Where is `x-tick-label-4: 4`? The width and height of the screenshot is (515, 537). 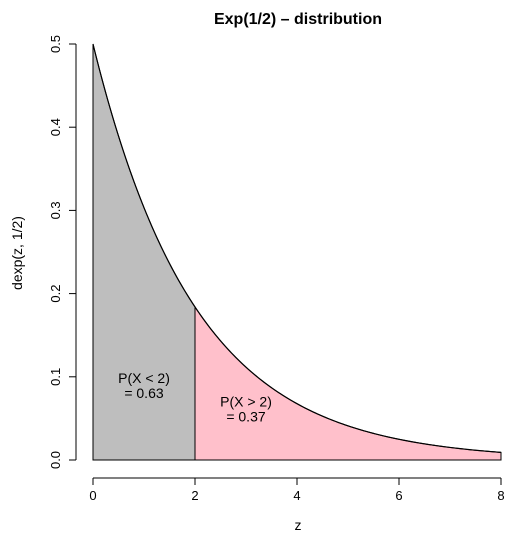 x-tick-label-4: 4 is located at coordinates (296, 495).